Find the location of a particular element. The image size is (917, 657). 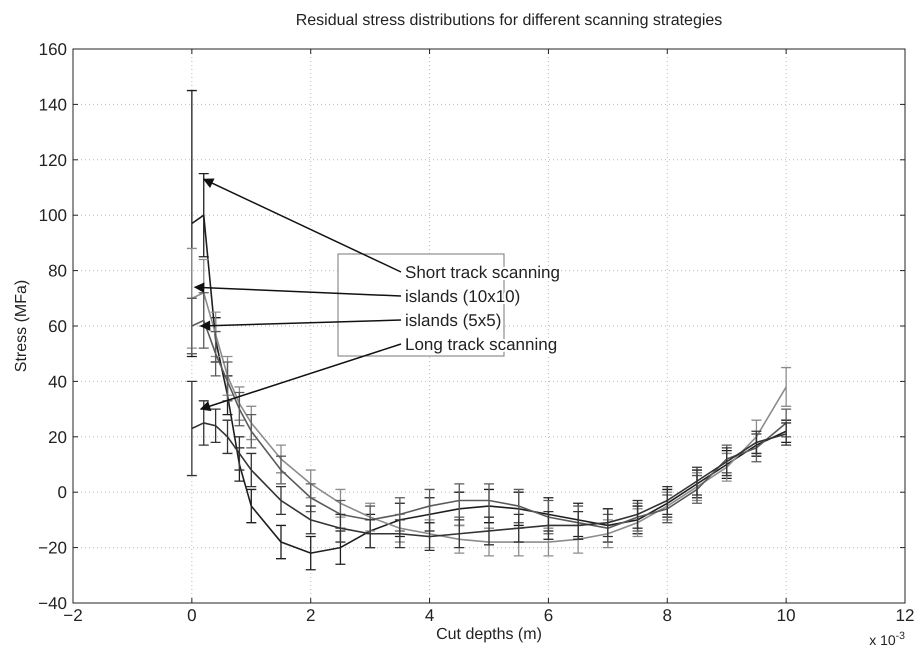

x-tick-label: 4 is located at coordinates (429, 615).